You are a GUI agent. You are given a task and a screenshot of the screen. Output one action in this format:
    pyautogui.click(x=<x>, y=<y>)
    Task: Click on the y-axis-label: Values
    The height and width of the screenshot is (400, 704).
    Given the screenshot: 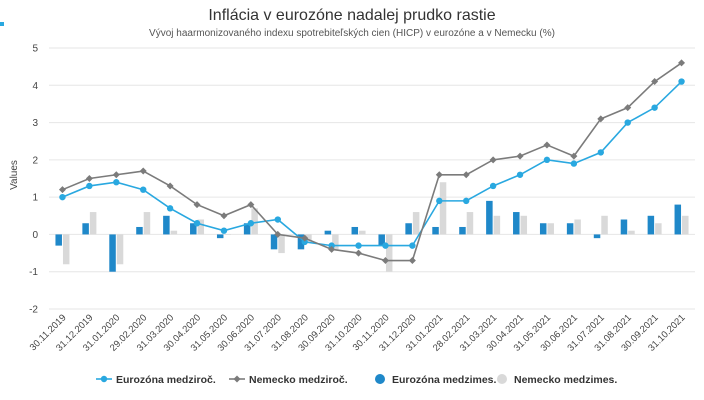 What is the action you would take?
    pyautogui.click(x=14, y=175)
    